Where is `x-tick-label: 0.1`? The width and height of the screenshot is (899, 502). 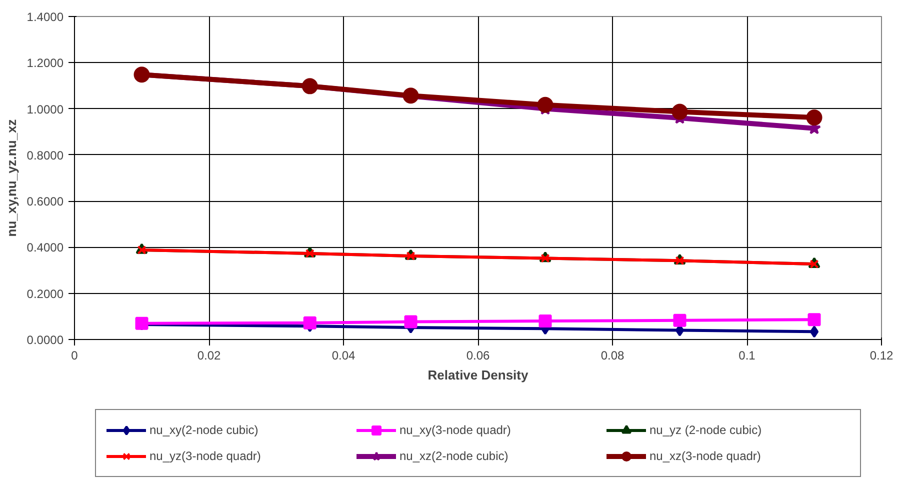
x-tick-label: 0.1 is located at coordinates (747, 355).